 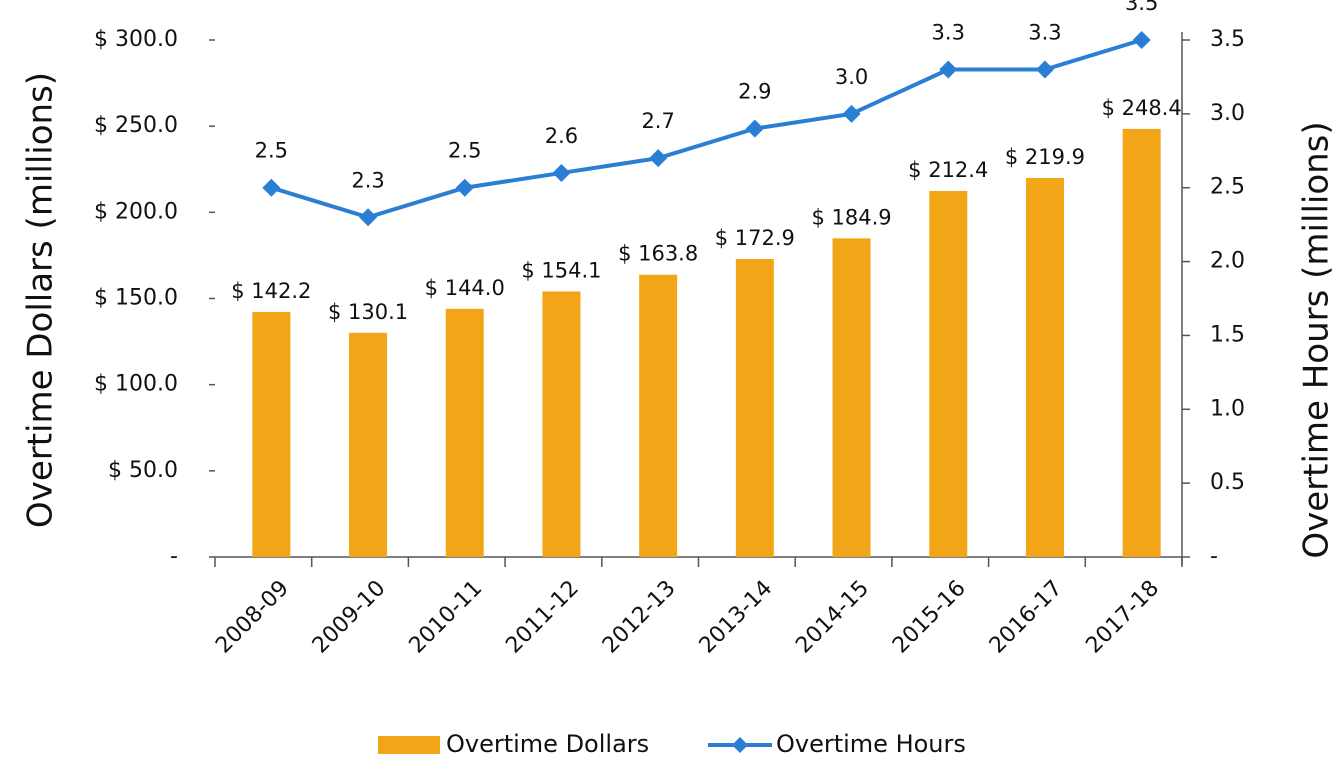 What do you see at coordinates (136, 298) in the screenshot?
I see `y-tick-label: $ 150.0` at bounding box center [136, 298].